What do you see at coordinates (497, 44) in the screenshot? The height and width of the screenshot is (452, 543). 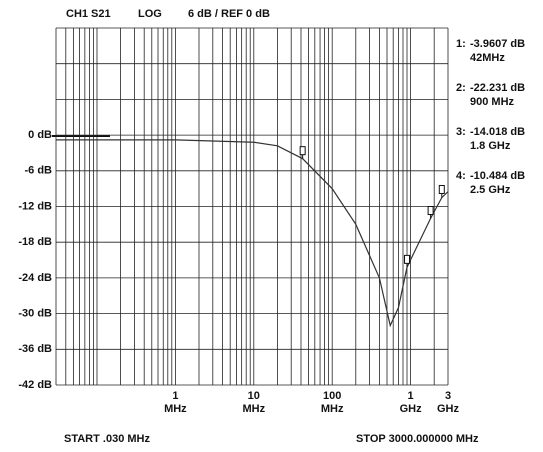 I see `marker-value: -3.9607 dB` at bounding box center [497, 44].